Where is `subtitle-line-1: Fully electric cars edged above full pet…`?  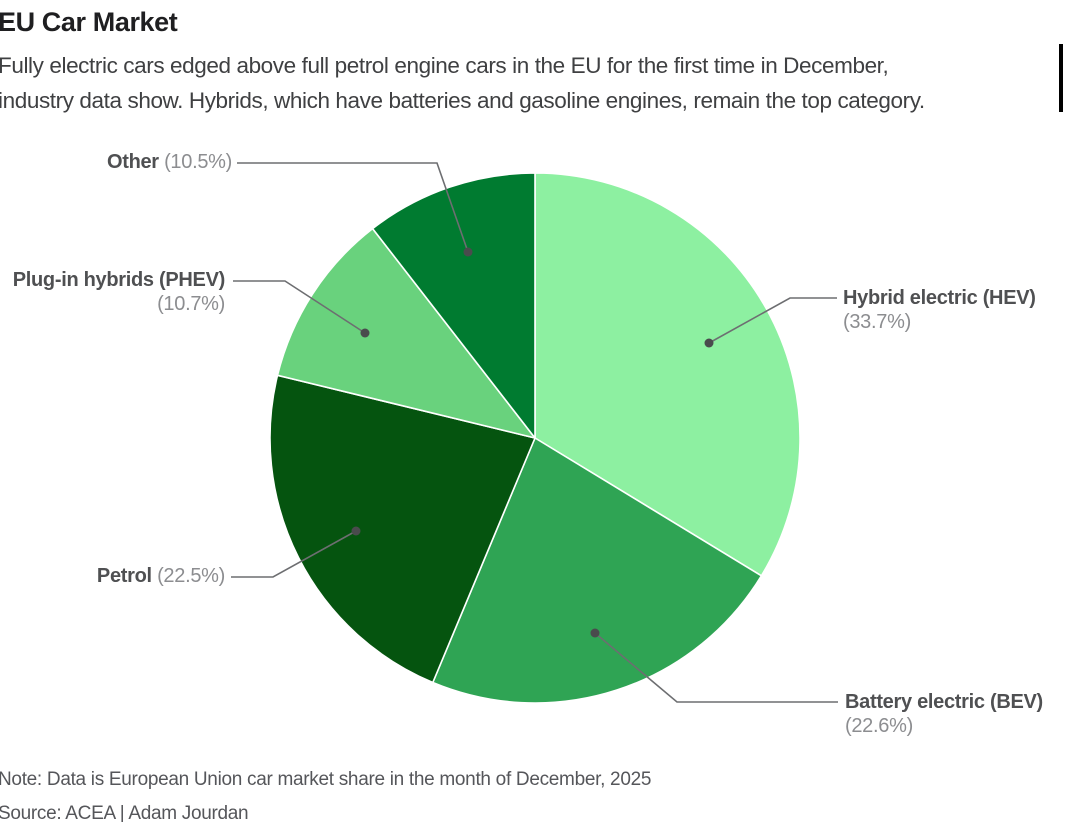
subtitle-line-1: Fully electric cars edged above full pet… is located at coordinates (444, 65).